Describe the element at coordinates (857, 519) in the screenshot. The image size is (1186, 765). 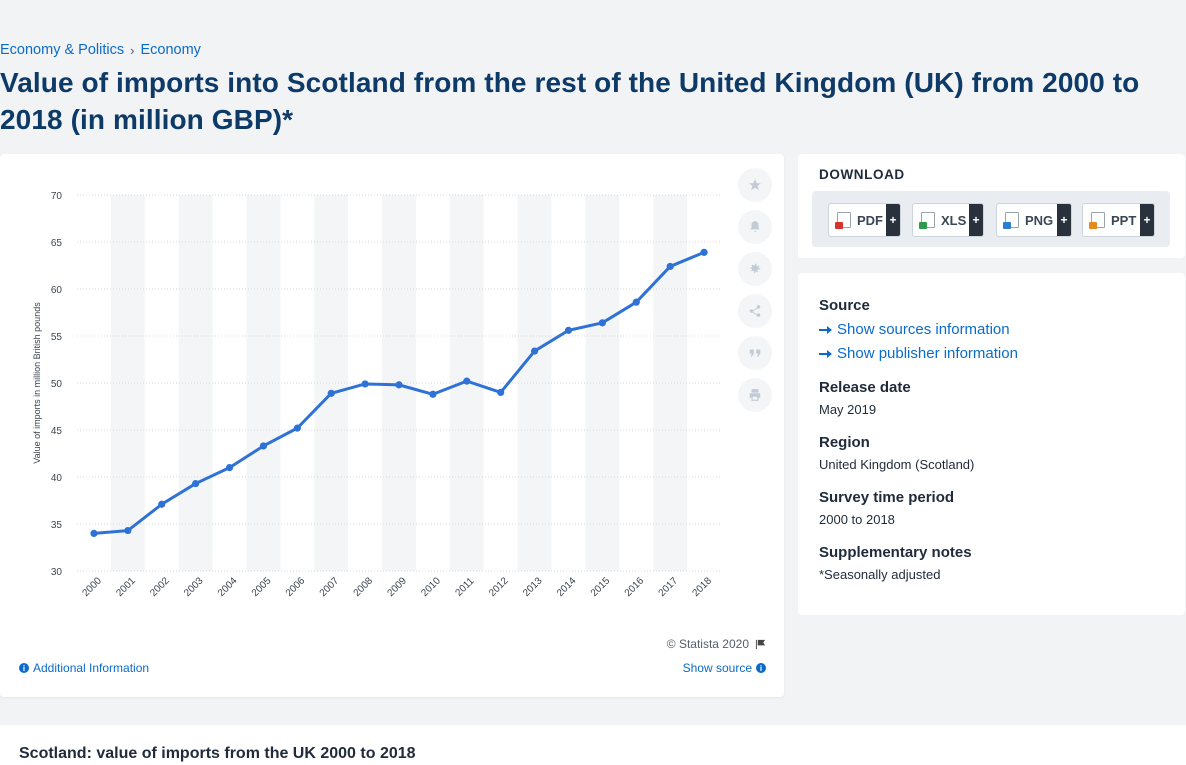
I see `survey-period-value: 2000 to 2018` at that location.